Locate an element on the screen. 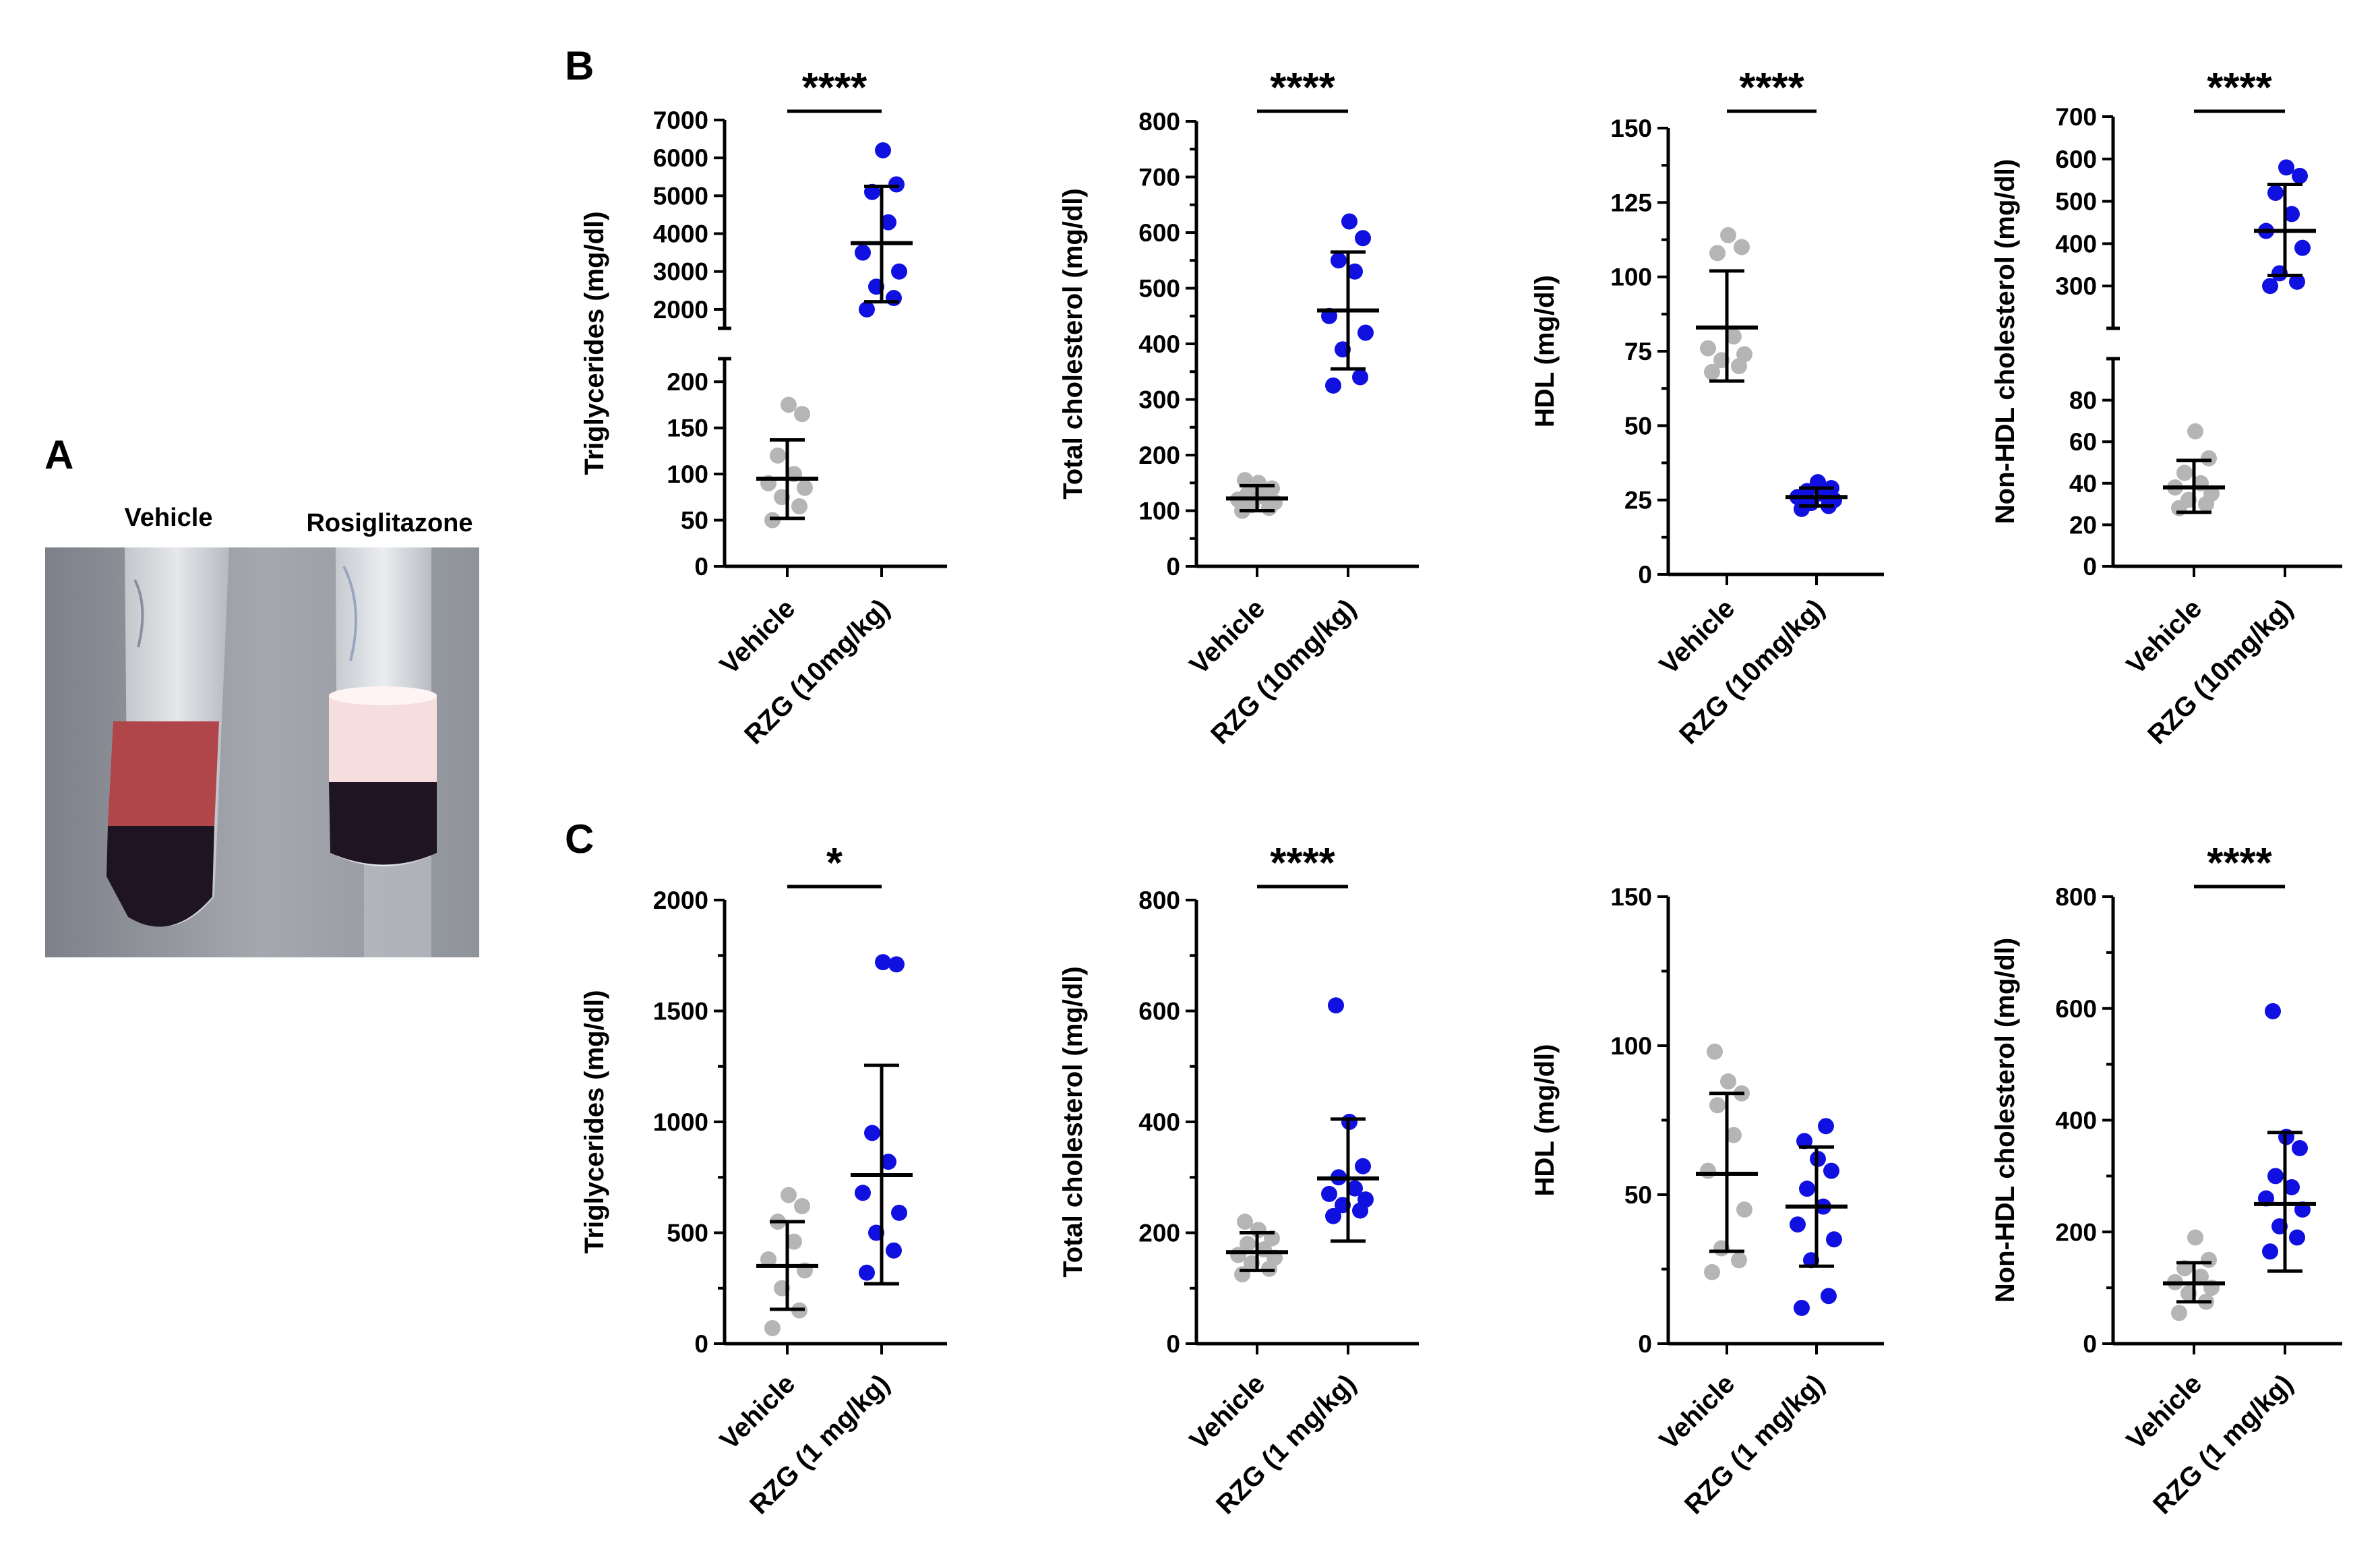 The height and width of the screenshot is (1552, 2380). y-tick-label: 200 is located at coordinates (1159, 456).